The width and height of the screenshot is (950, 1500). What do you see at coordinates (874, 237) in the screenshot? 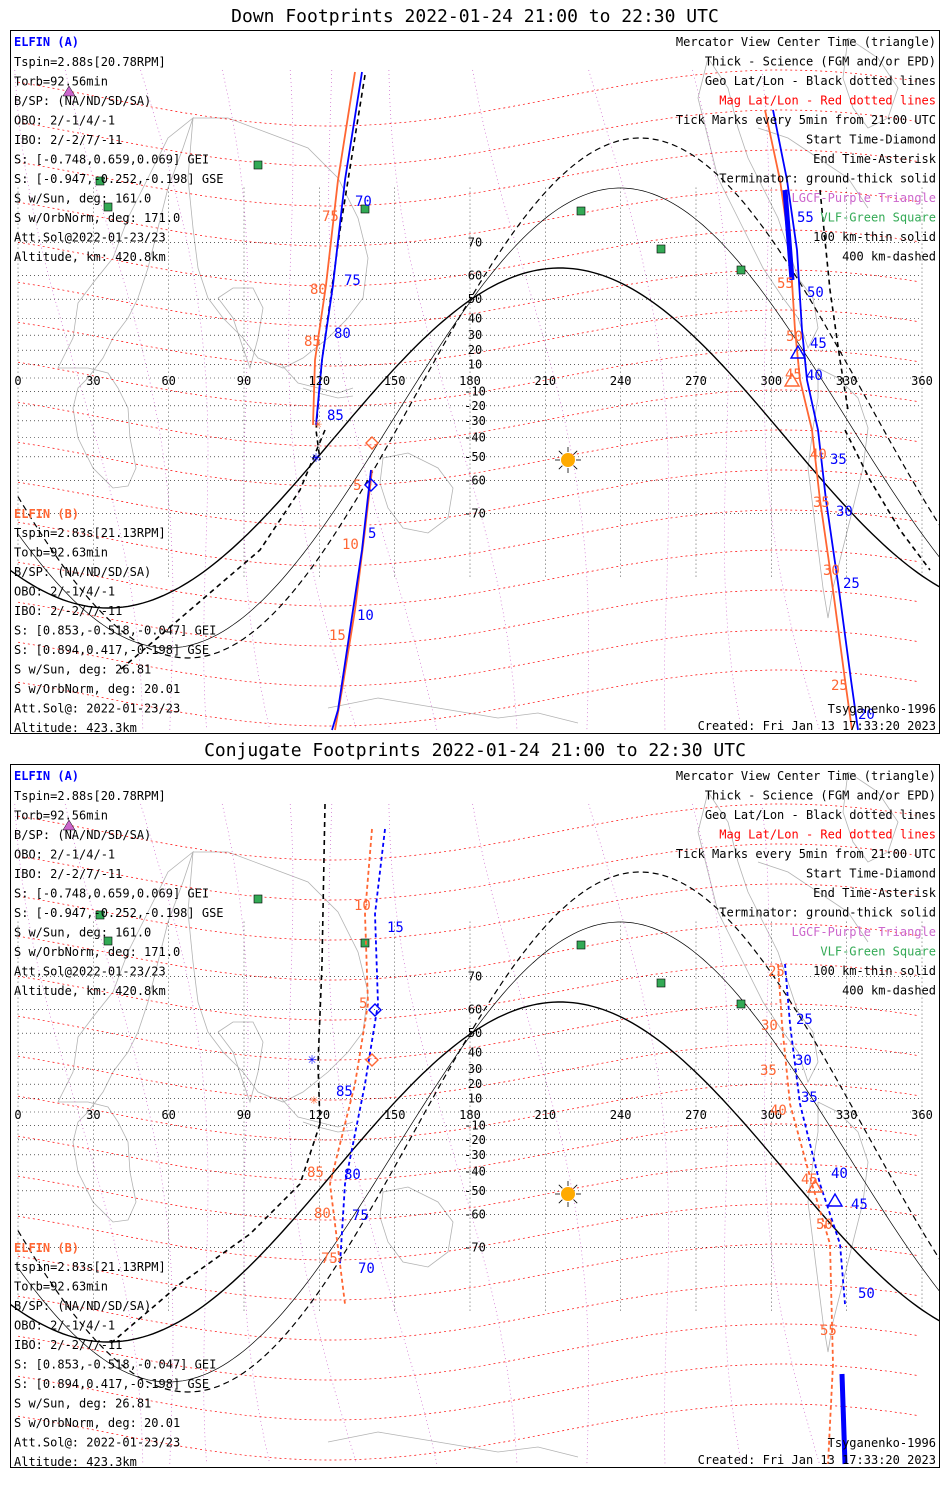
I see `legend-entry: 100 km-thin solid` at bounding box center [874, 237].